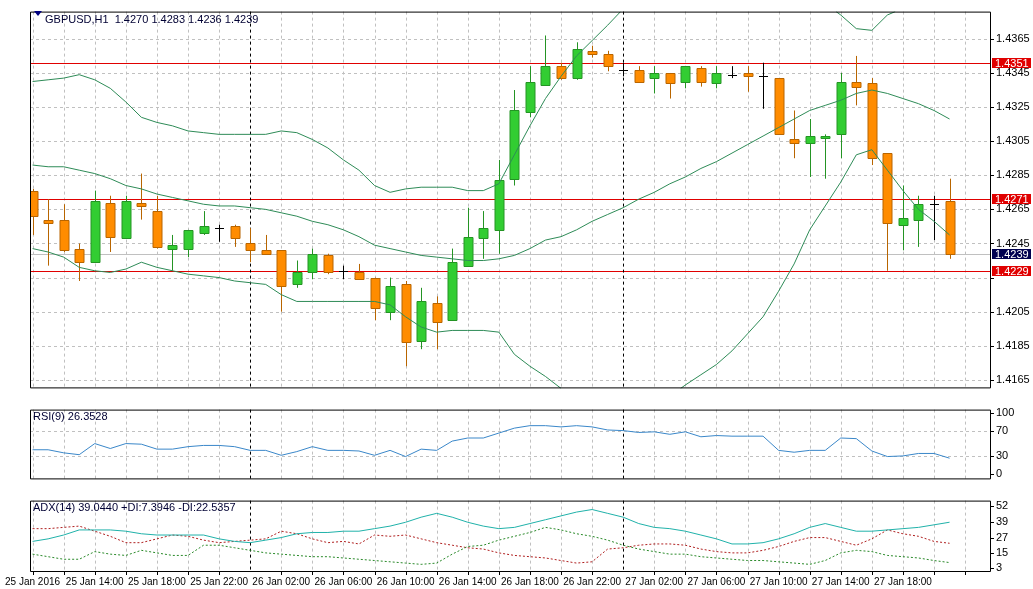  Describe the element at coordinates (1002, 521) in the screenshot. I see `y-tick-label: 39` at that location.